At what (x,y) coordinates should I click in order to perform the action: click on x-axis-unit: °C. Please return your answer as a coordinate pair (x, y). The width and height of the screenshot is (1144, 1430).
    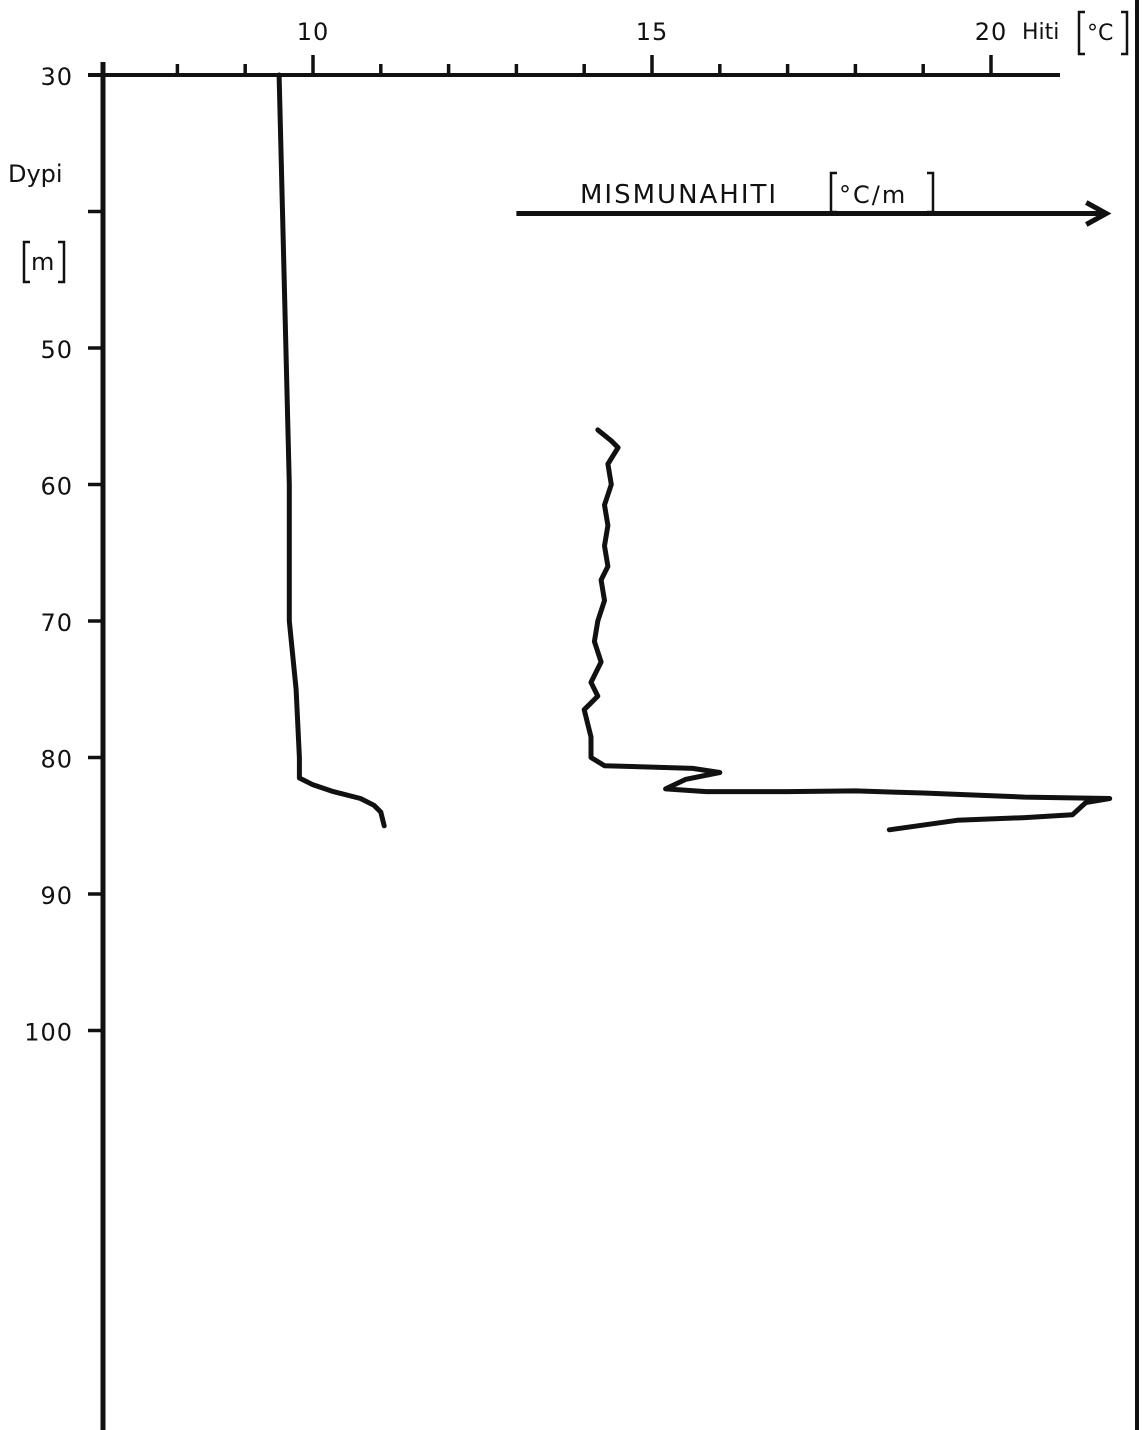
    Looking at the image, I should click on (1100, 33).